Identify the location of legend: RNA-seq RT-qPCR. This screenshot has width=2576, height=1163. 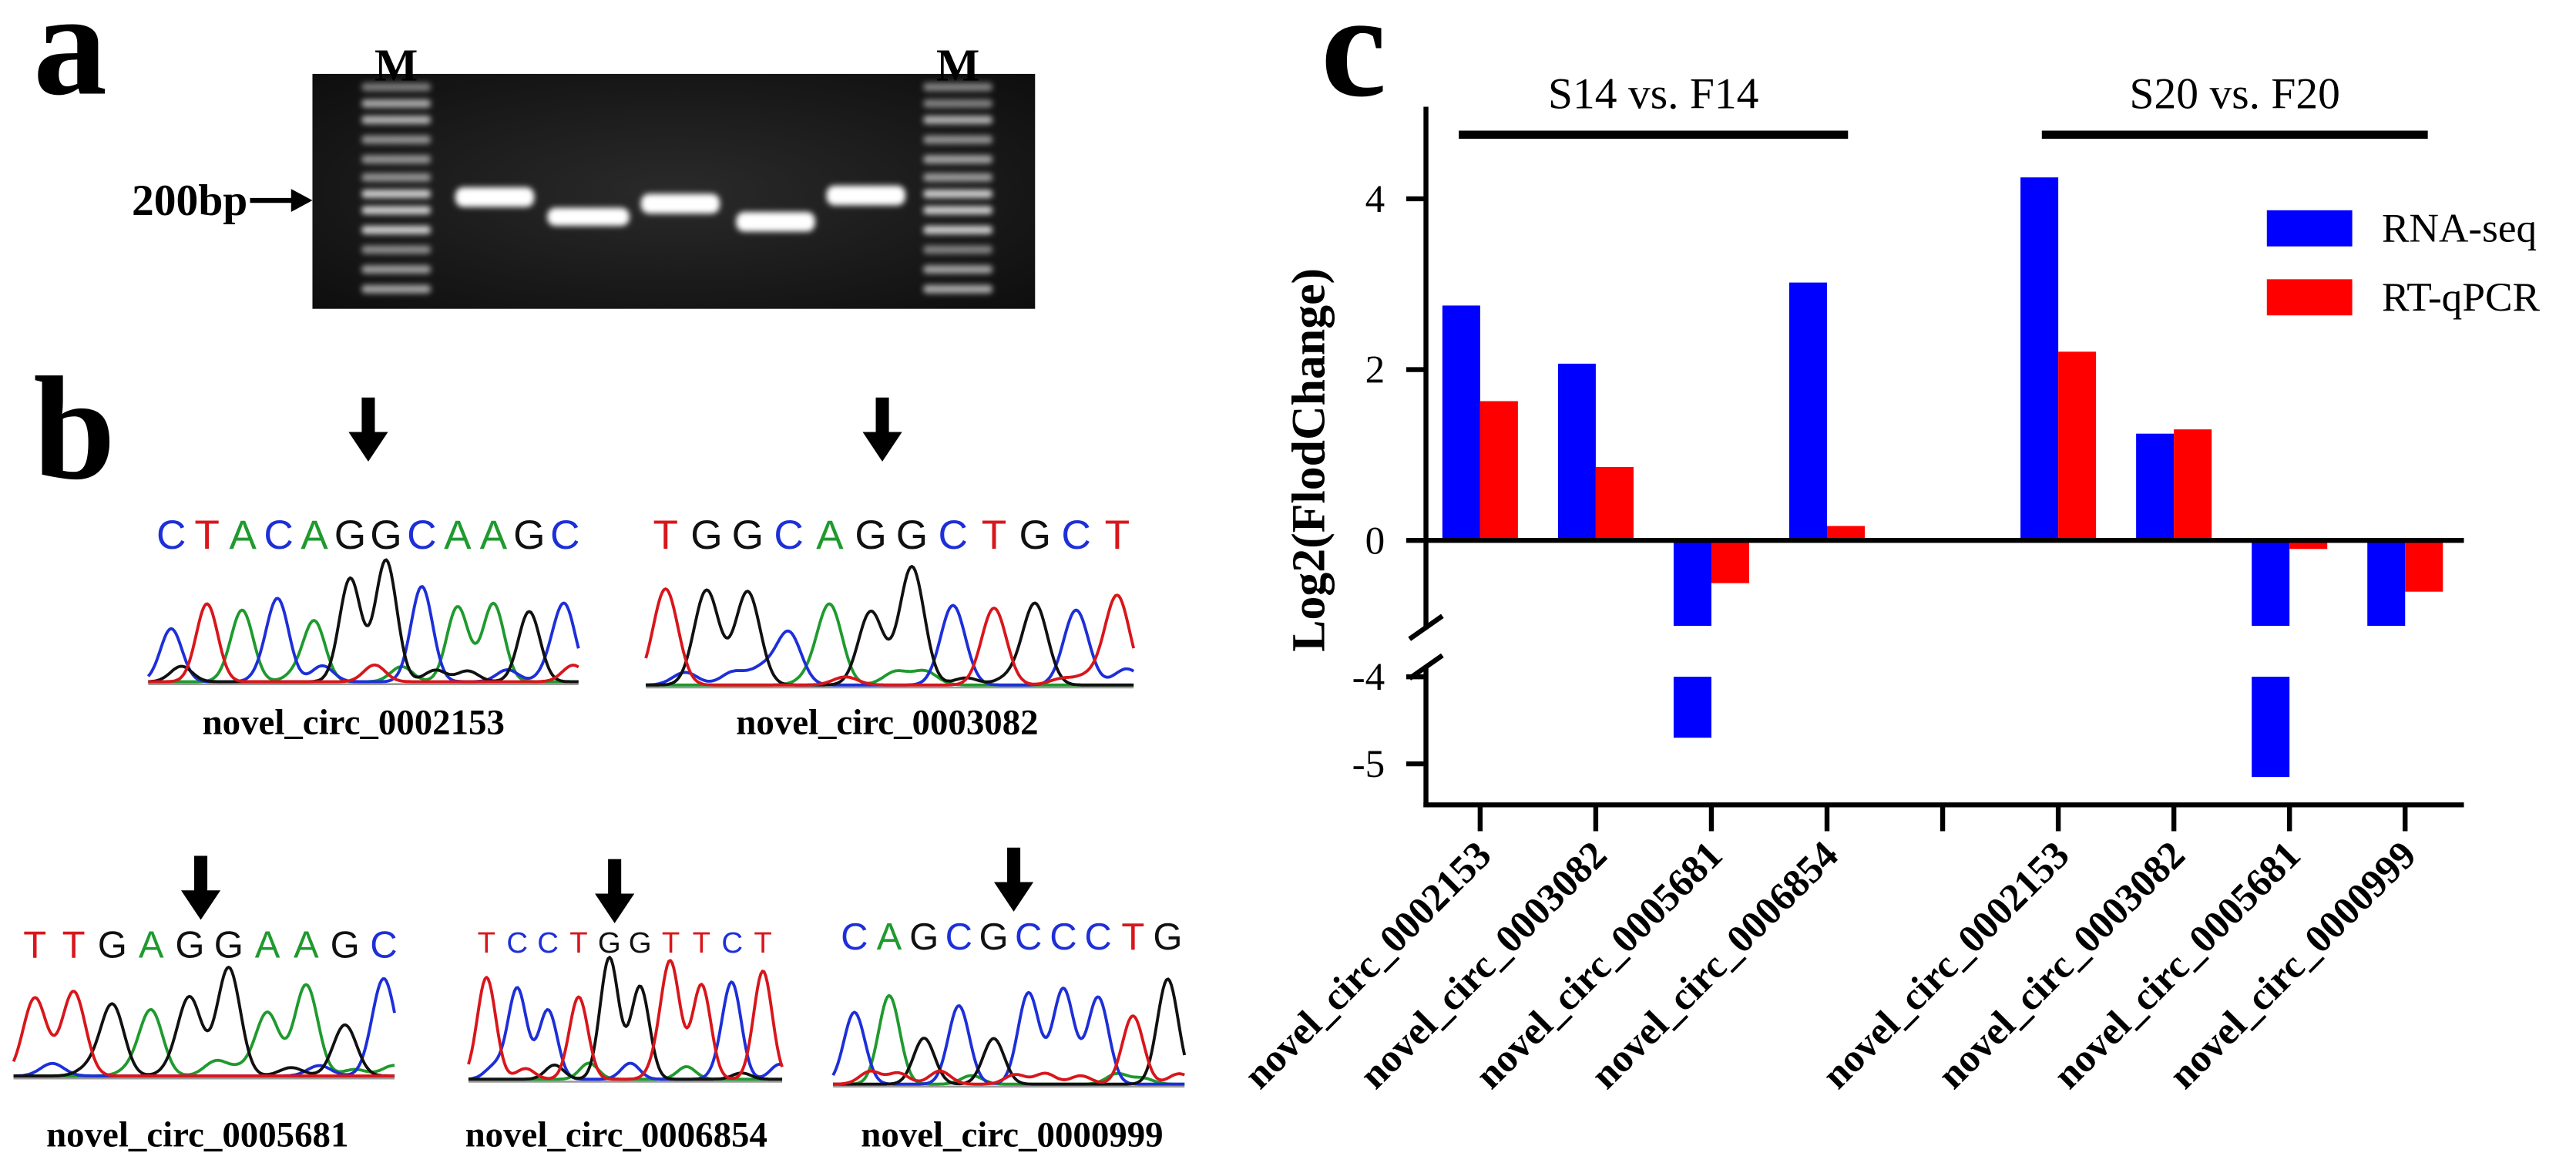
(2403, 262).